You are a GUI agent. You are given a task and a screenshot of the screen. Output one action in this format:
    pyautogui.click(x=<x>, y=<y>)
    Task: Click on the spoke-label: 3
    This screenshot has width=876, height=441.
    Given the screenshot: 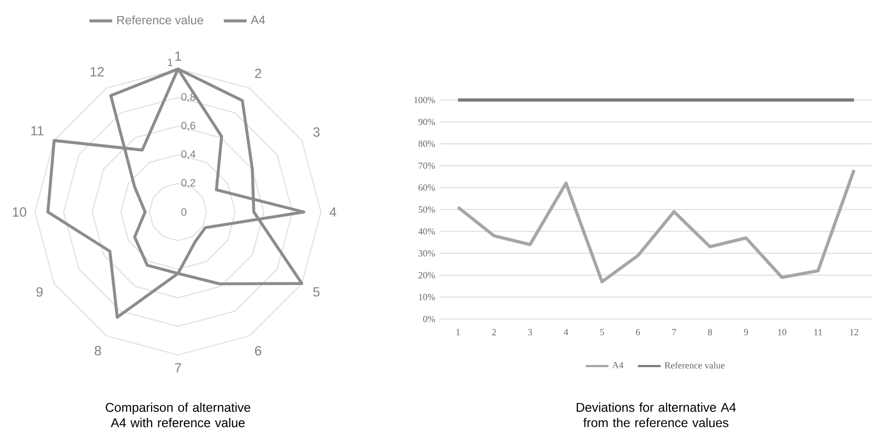 What is the action you would take?
    pyautogui.click(x=316, y=132)
    